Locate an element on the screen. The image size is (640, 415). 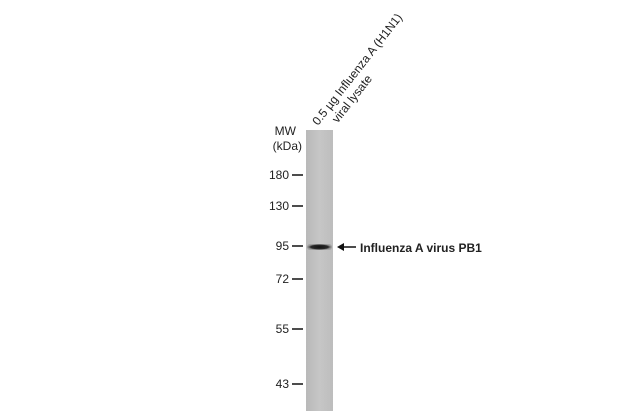
lane is located at coordinates (319, 270).